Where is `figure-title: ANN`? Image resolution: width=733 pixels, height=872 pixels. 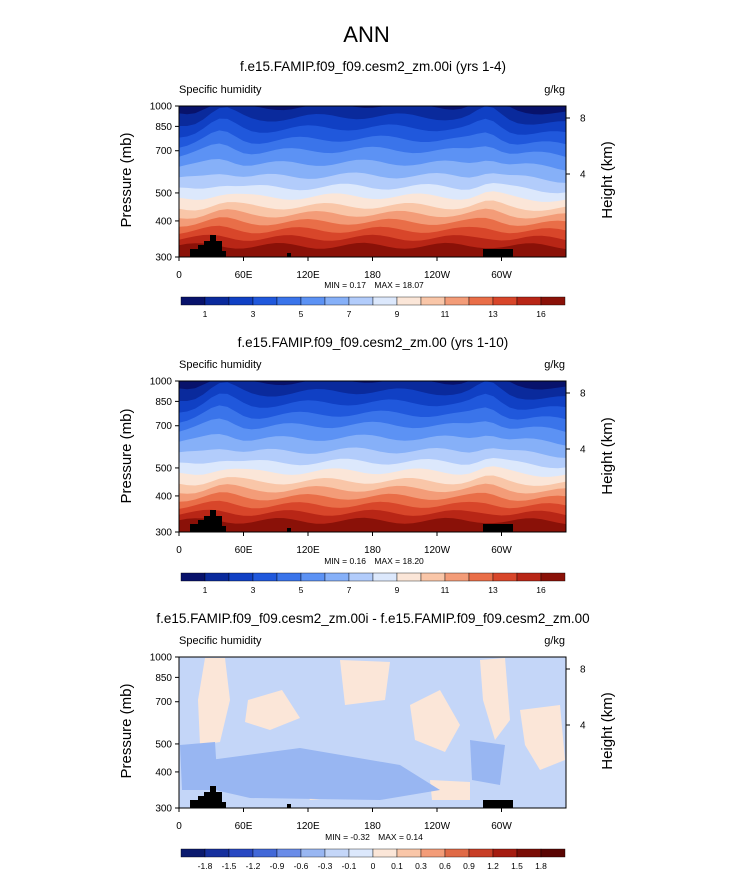
figure-title: ANN is located at coordinates (366, 34).